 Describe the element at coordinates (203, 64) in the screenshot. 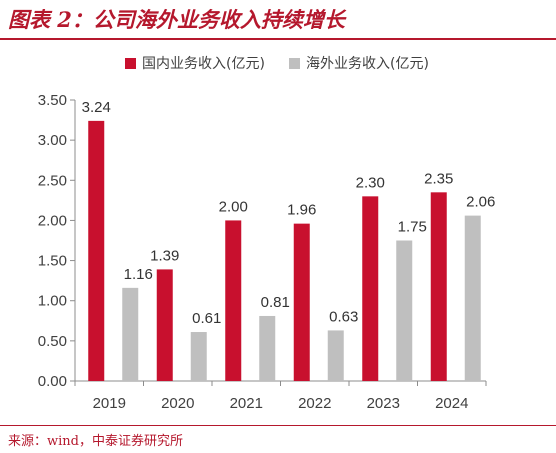

I see `legend-label-domestic: 国内业务收入(亿元)` at that location.